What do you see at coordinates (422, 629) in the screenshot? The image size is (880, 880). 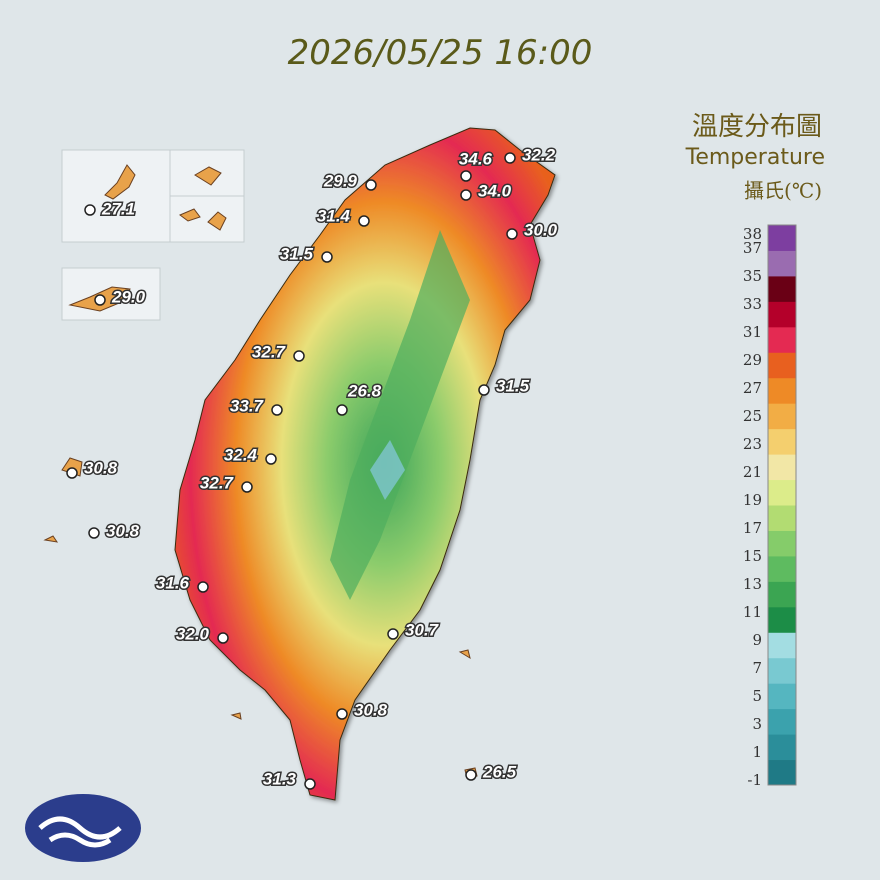 I see `station-temperature: 30.7` at bounding box center [422, 629].